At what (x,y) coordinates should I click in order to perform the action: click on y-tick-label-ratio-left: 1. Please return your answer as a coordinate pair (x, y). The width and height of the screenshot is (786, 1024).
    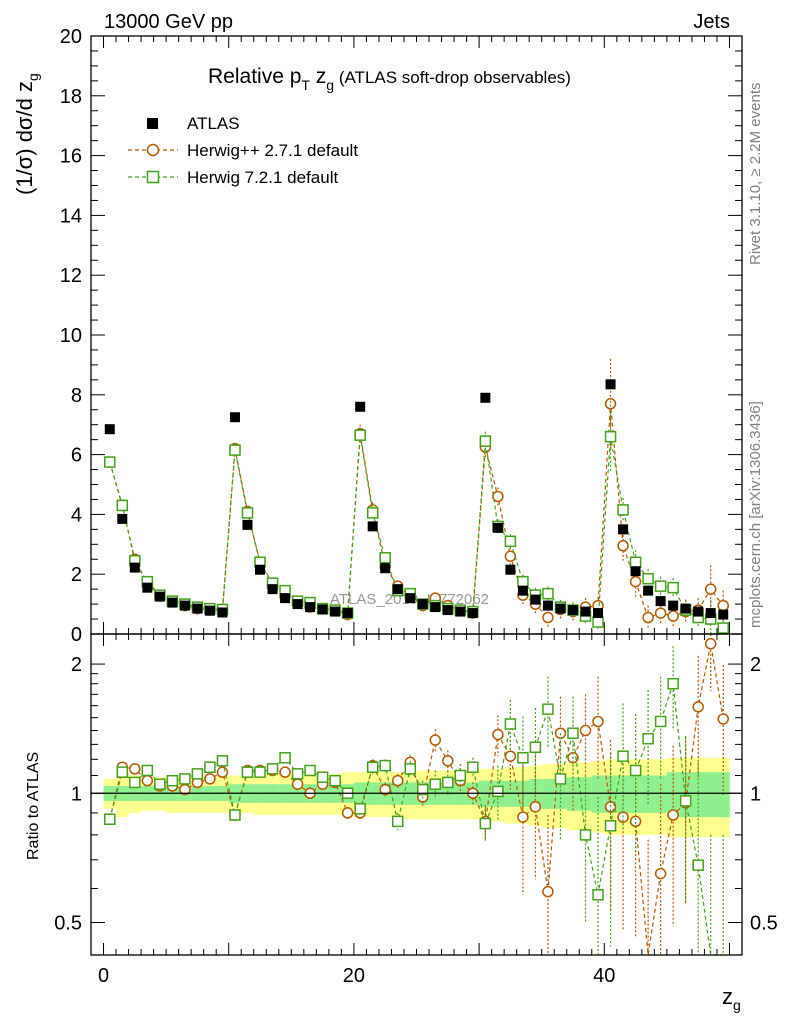
    Looking at the image, I should click on (76, 794).